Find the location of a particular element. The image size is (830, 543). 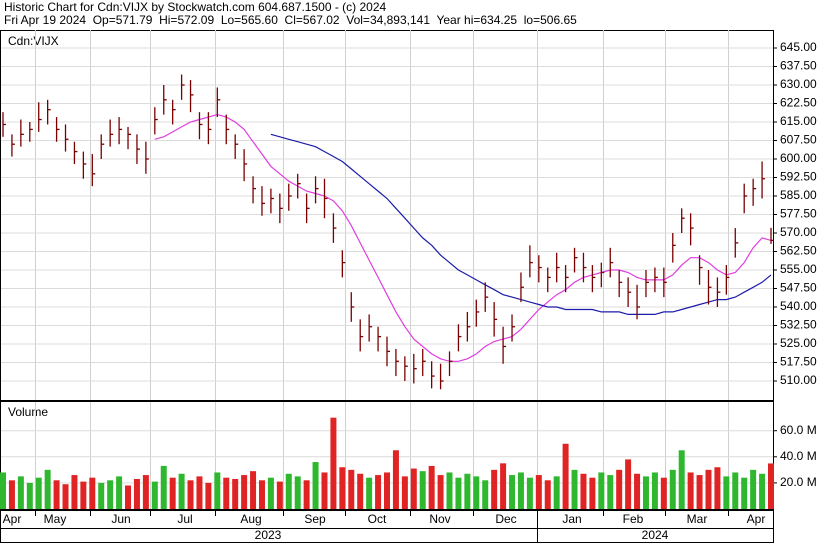

volume-label: Volume is located at coordinates (28, 412).